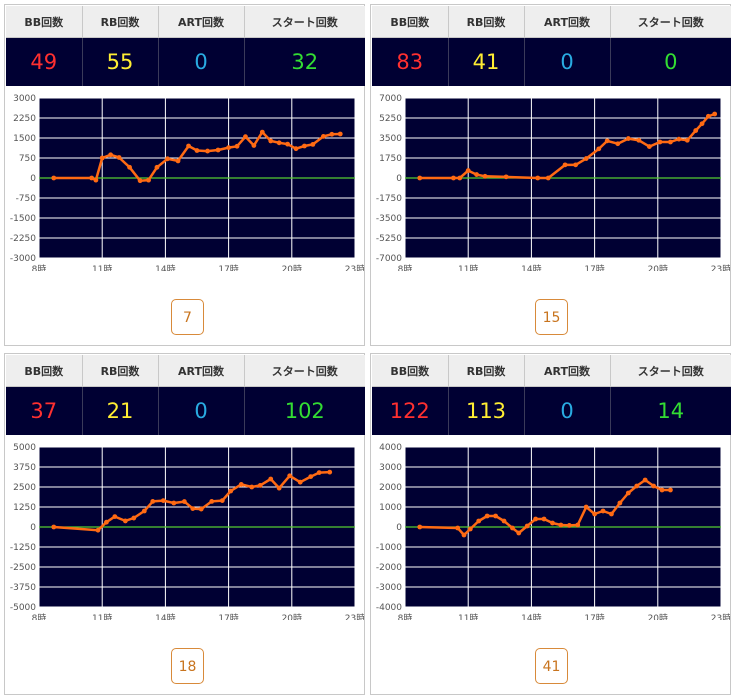  I want to click on y-tick-label: 3500, so click(390, 139).